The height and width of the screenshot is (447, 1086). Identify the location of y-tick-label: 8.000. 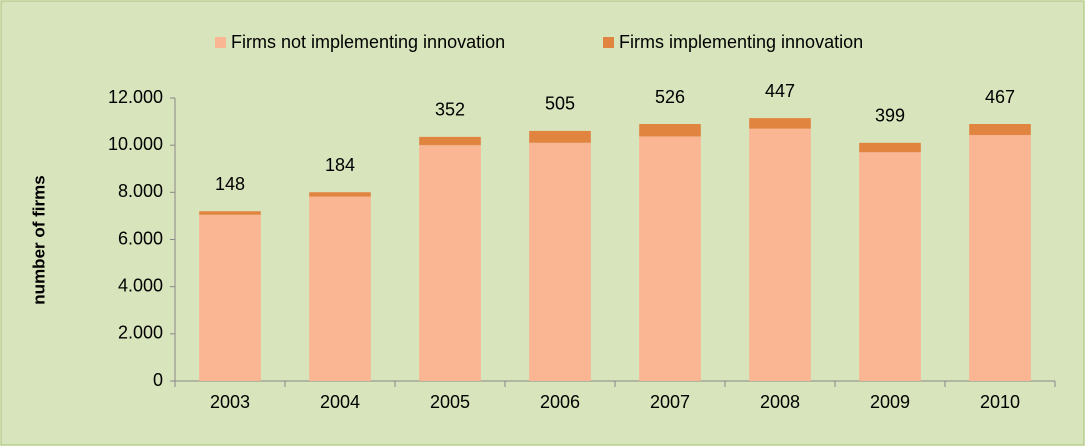
(140, 191).